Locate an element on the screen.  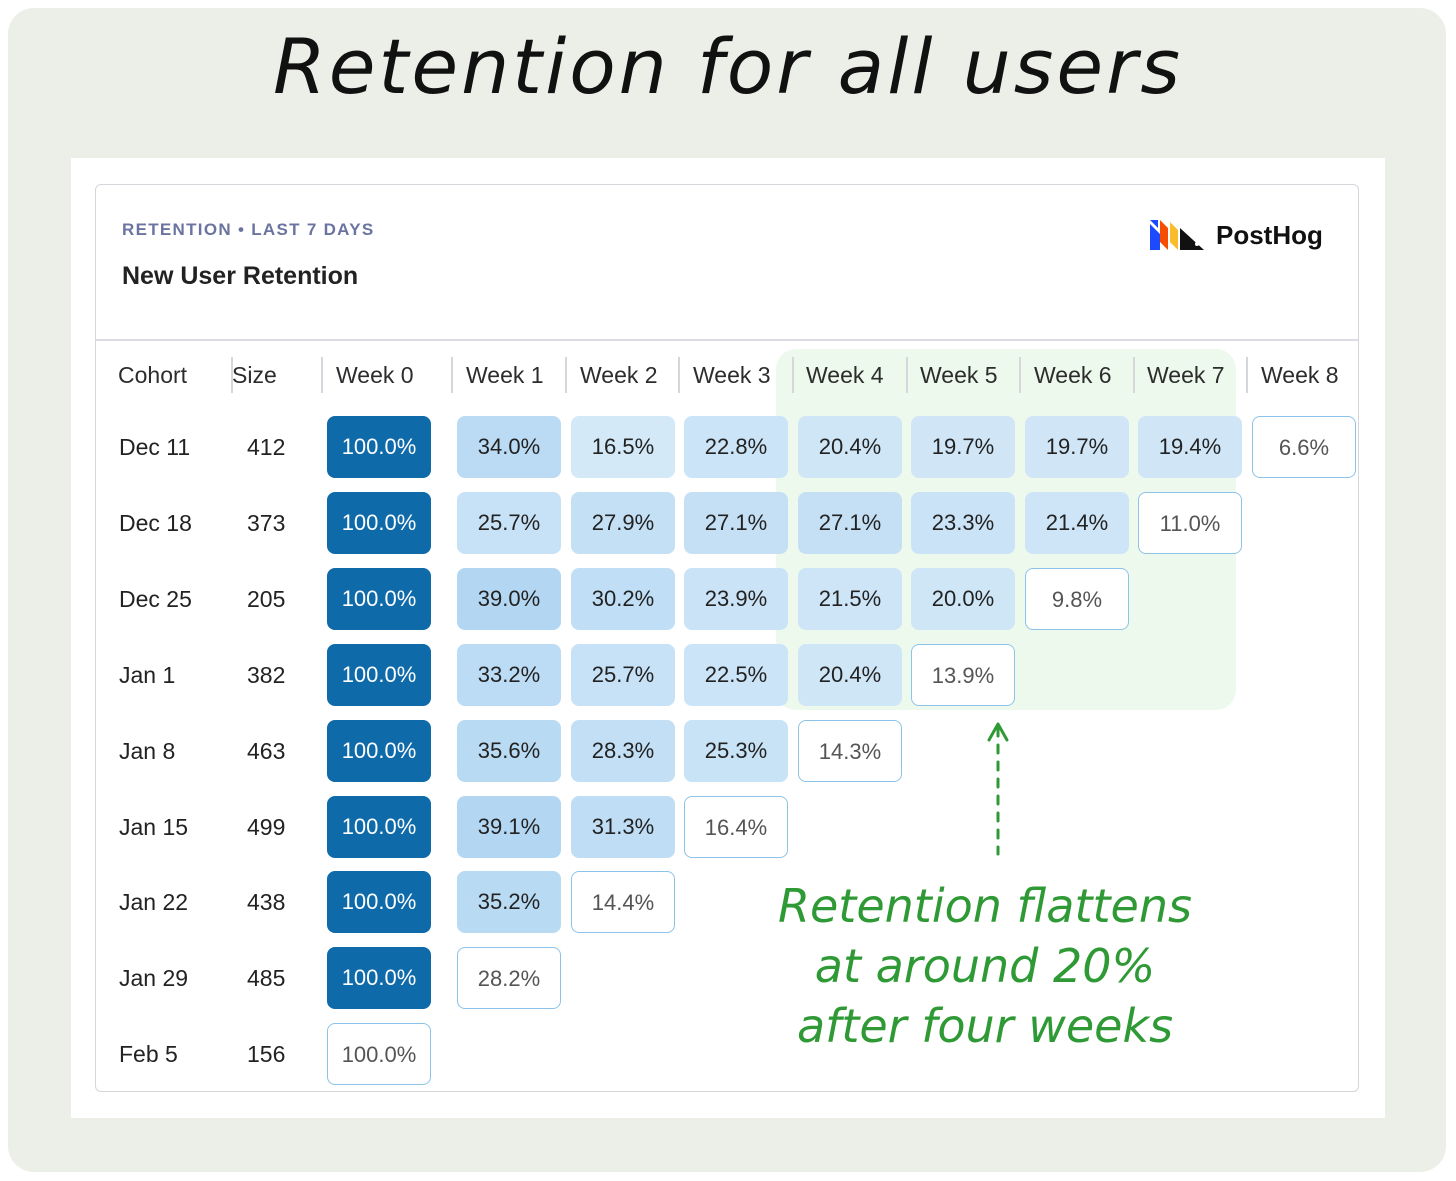
brand-logo: PostHog is located at coordinates (1236, 235).